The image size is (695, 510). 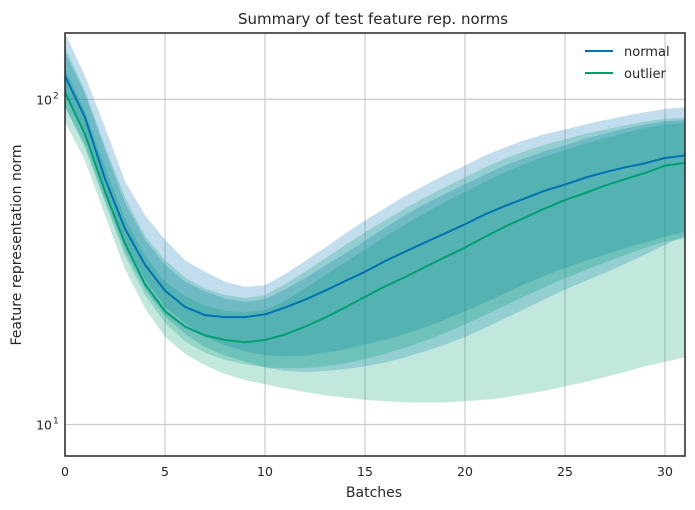 What do you see at coordinates (665, 471) in the screenshot?
I see `x-tick-label: 30` at bounding box center [665, 471].